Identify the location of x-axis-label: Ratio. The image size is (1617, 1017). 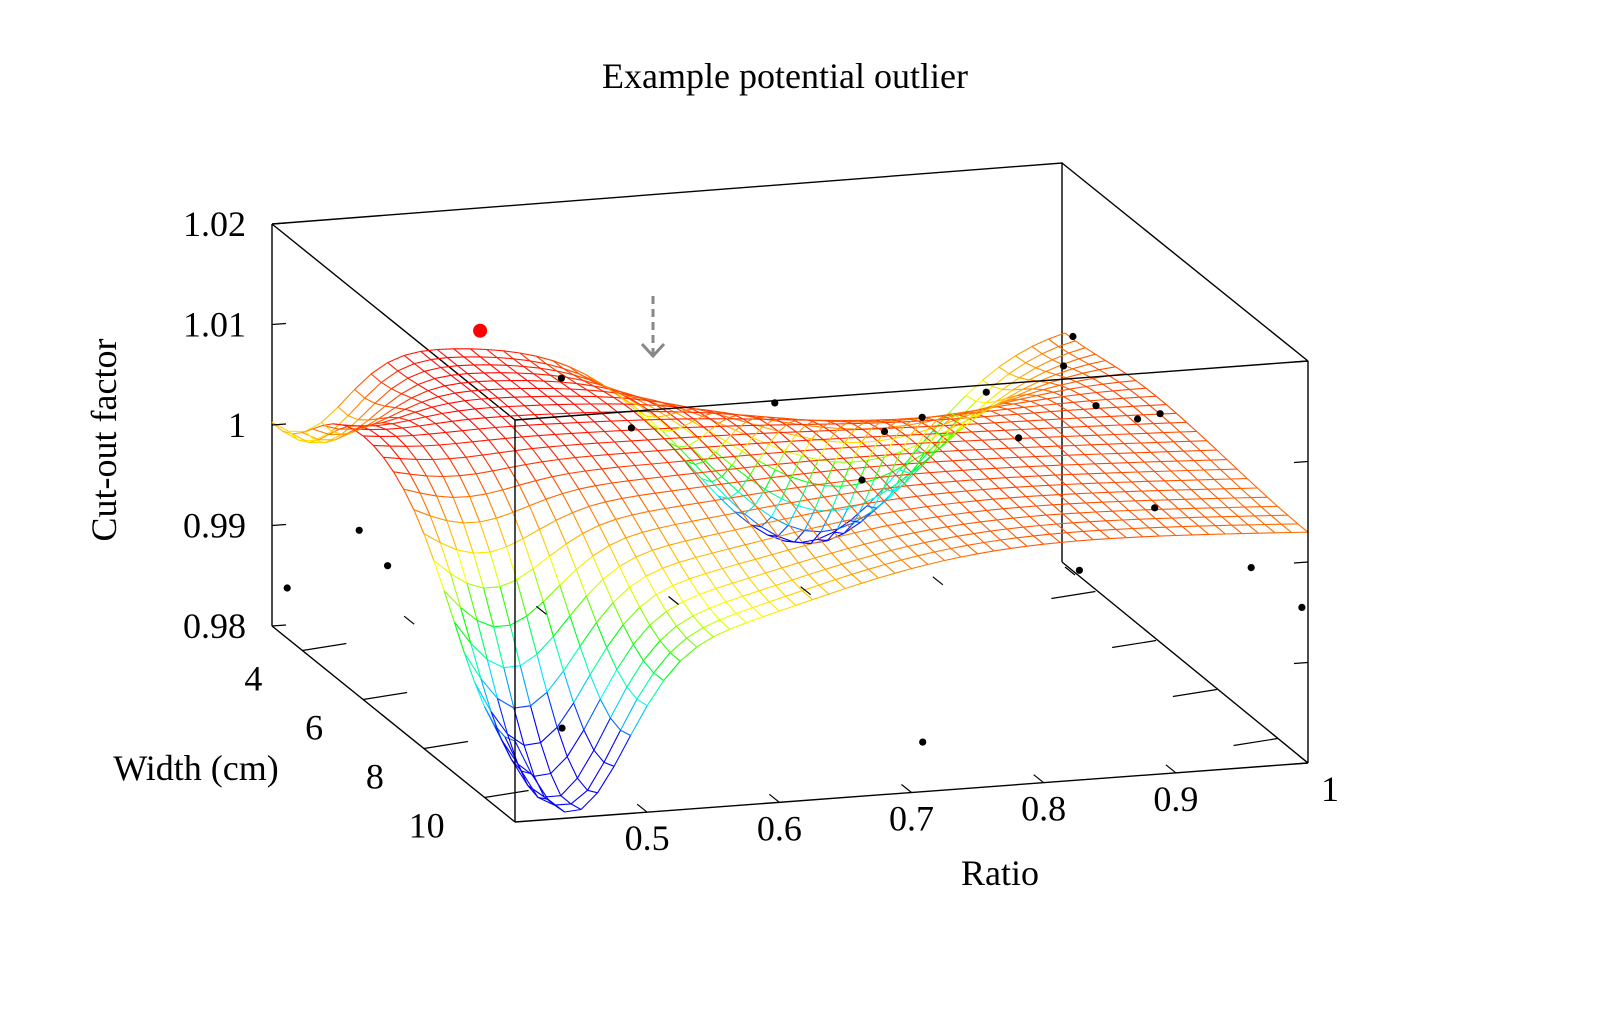
(1000, 873).